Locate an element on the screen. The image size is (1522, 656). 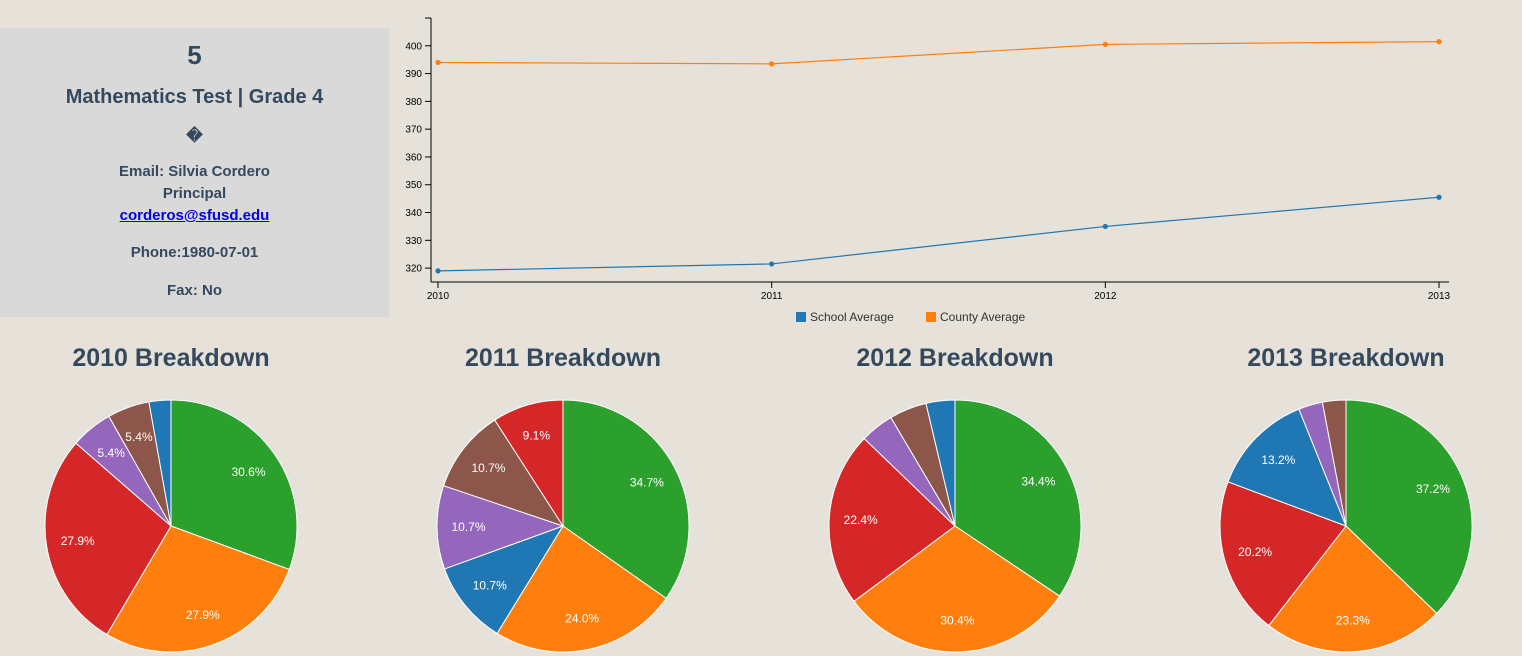
pie-slice-label: 30.6% is located at coordinates (248, 472).